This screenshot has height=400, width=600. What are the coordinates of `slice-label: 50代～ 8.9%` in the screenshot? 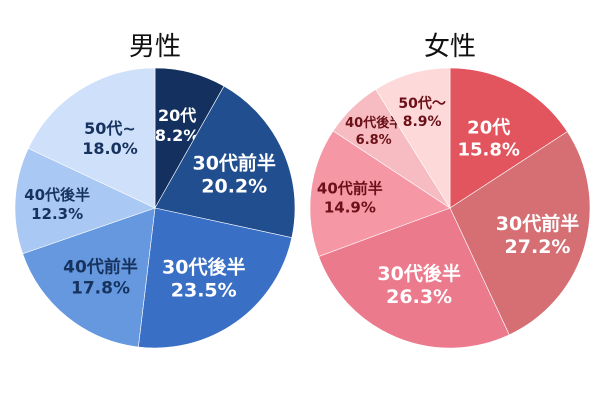 It's located at (421, 112).